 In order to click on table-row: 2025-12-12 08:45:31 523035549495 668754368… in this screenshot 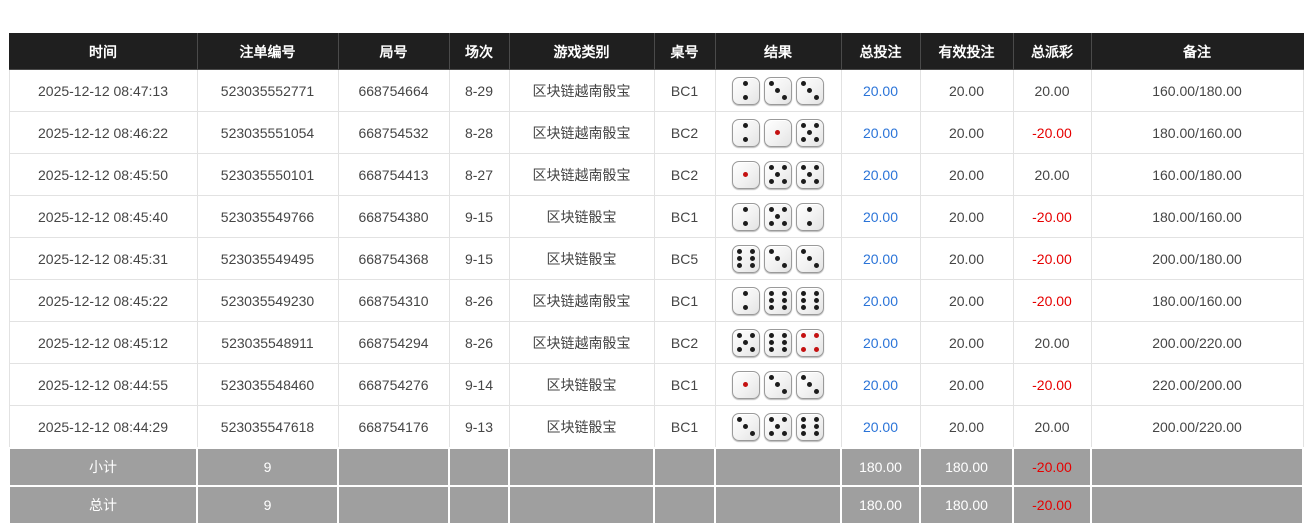, I will do `click(656, 258)`.